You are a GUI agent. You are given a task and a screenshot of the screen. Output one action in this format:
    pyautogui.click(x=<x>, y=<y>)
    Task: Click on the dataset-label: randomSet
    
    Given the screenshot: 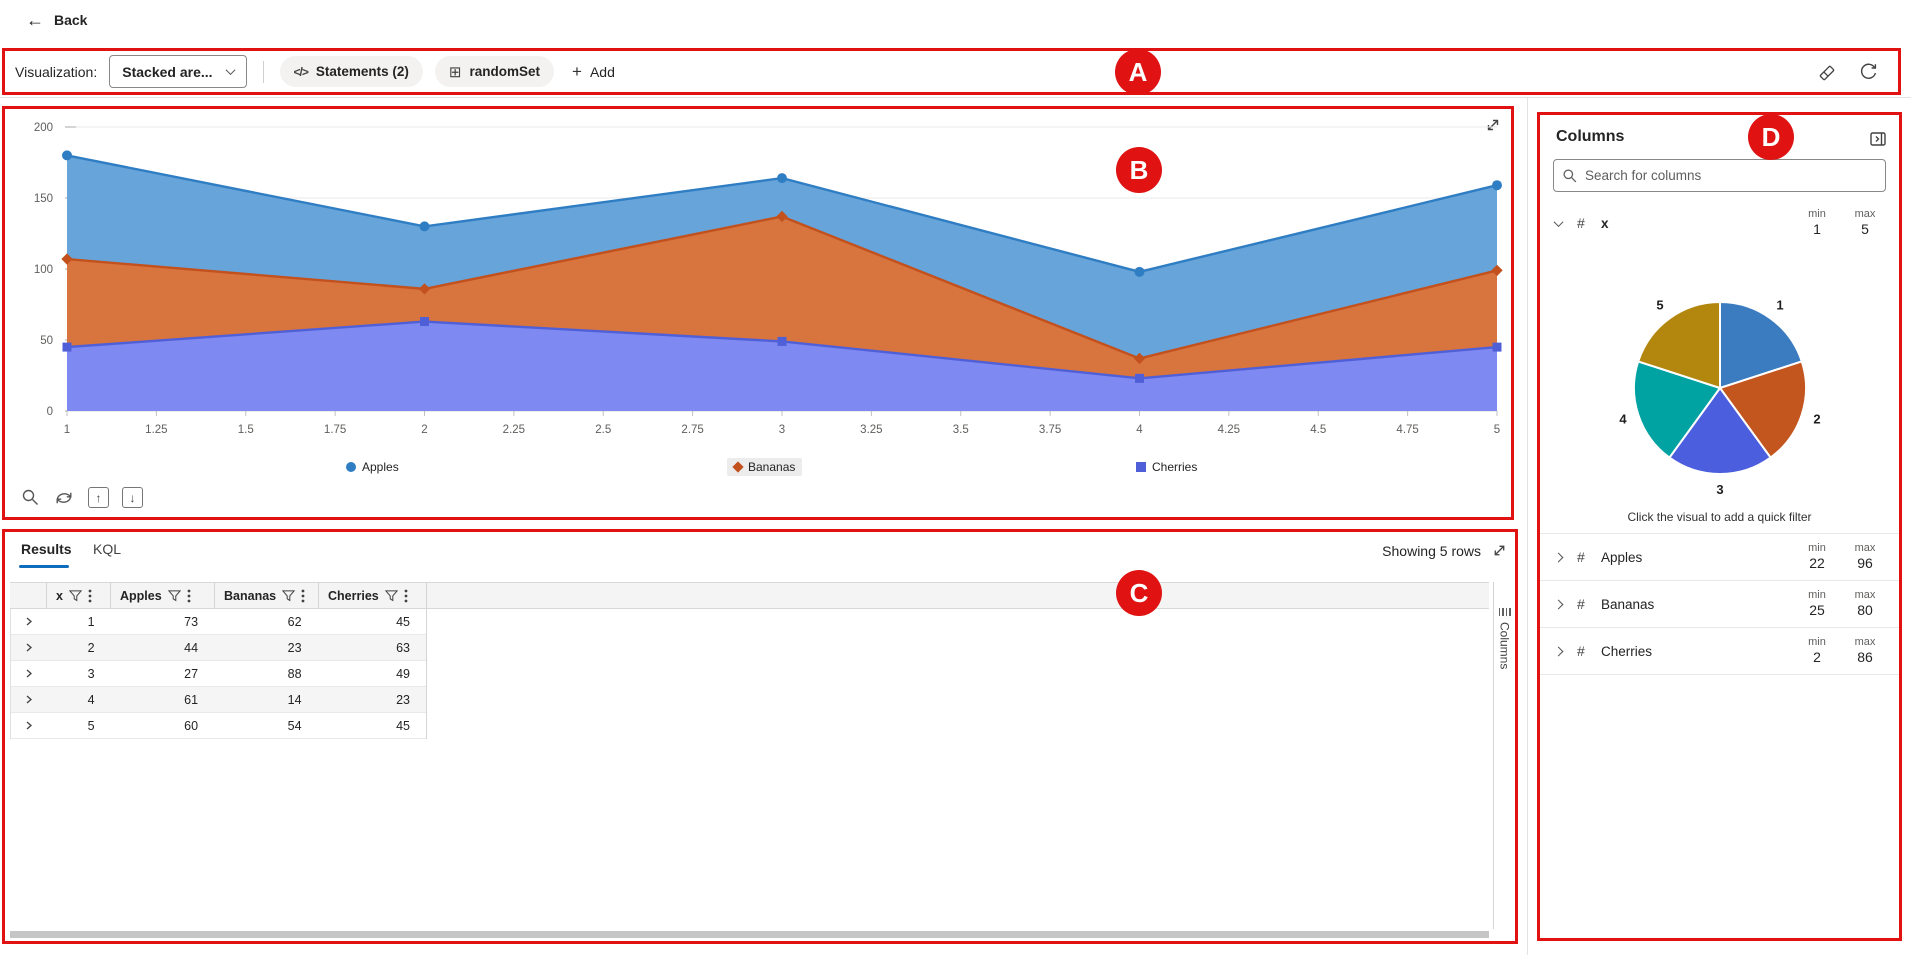 What is the action you would take?
    pyautogui.click(x=505, y=71)
    